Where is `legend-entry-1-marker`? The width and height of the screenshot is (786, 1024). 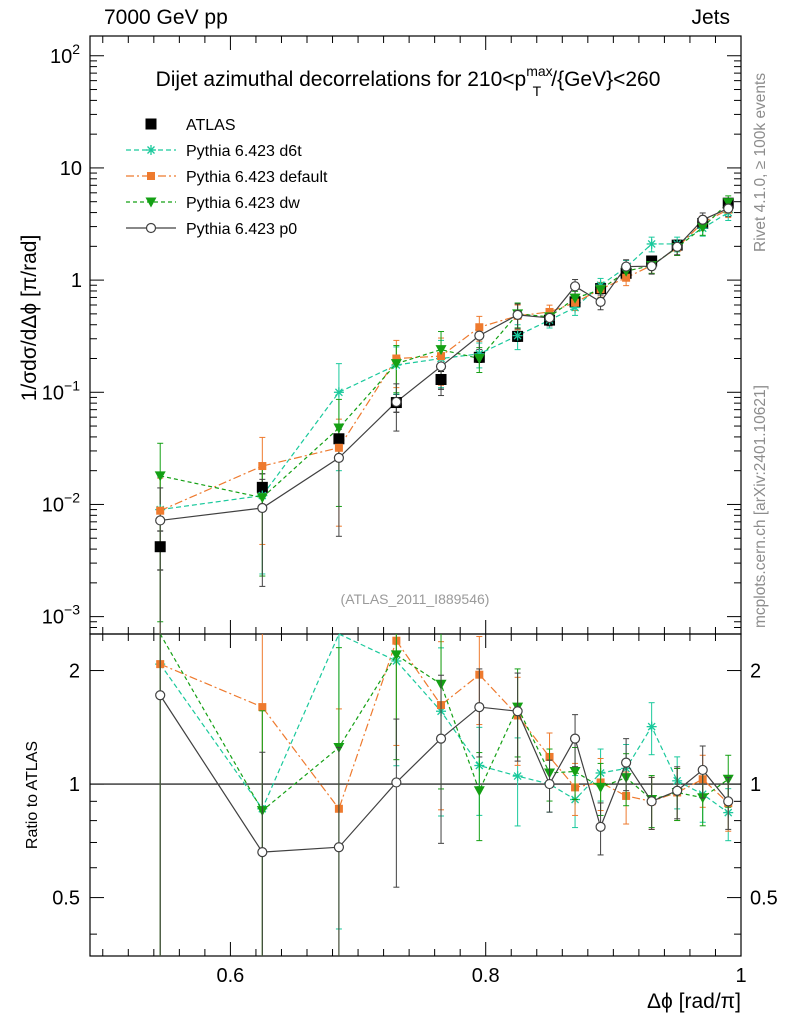 legend-entry-1-marker is located at coordinates (151, 150).